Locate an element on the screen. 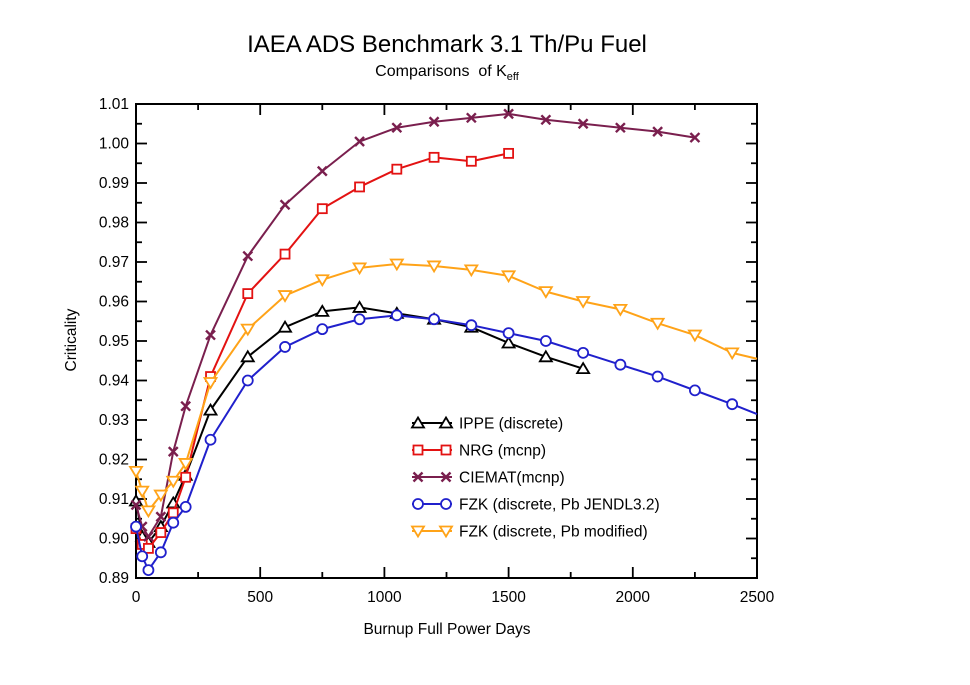 Image resolution: width=970 pixels, height=685 pixels. chart-title: IAEA ADS Benchmark 3.1 Th/Pu Fuel is located at coordinates (447, 44).